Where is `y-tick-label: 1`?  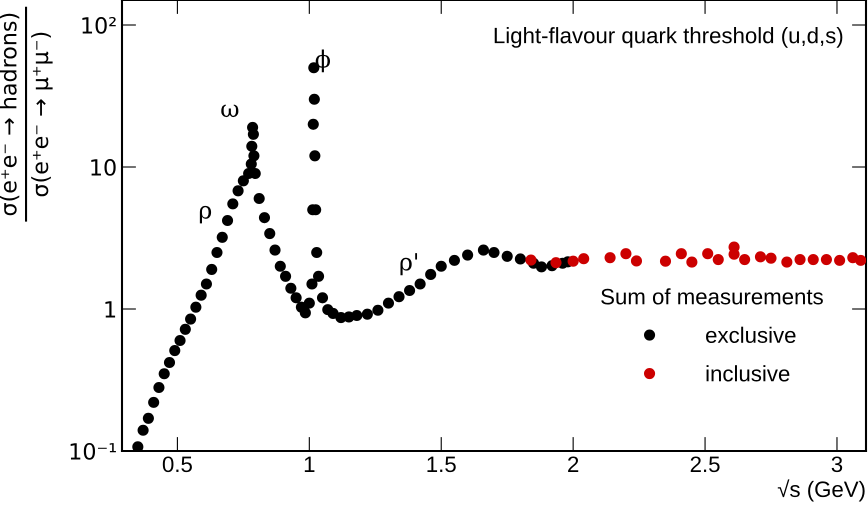
y-tick-label: 1 is located at coordinates (110, 309).